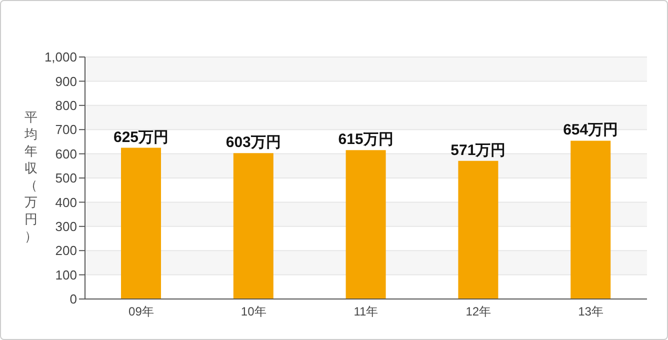 Image resolution: width=668 pixels, height=340 pixels. I want to click on x-tick-label: 13年, so click(591, 311).